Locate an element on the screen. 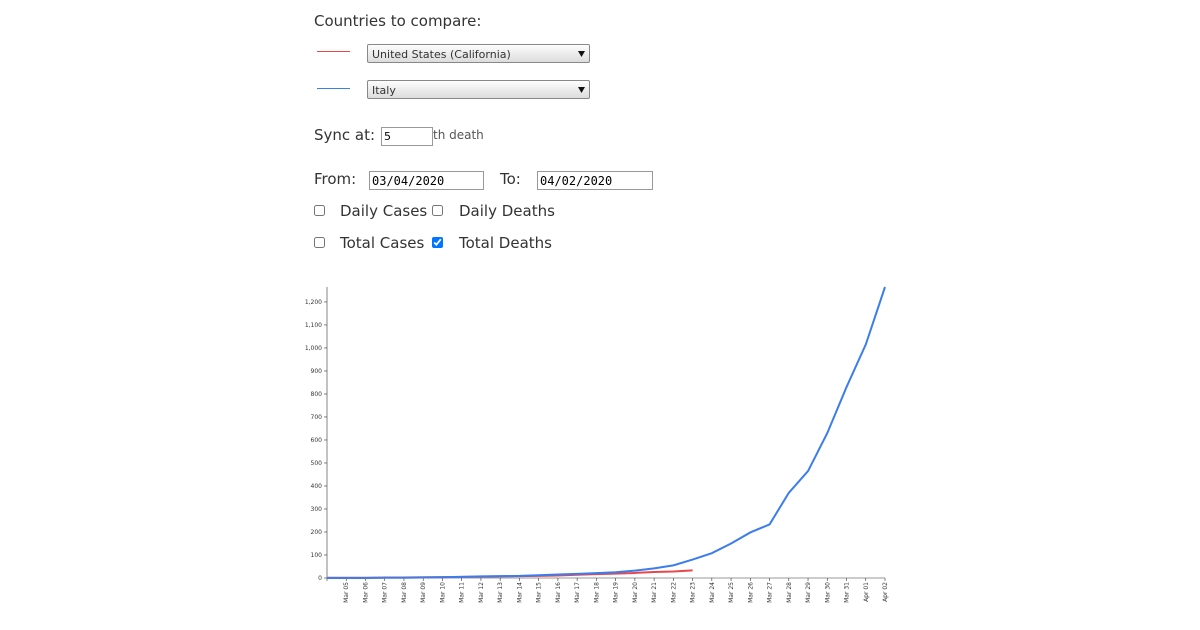 This screenshot has width=1200, height=630. x-tick-label: Apr 02 is located at coordinates (885, 592).